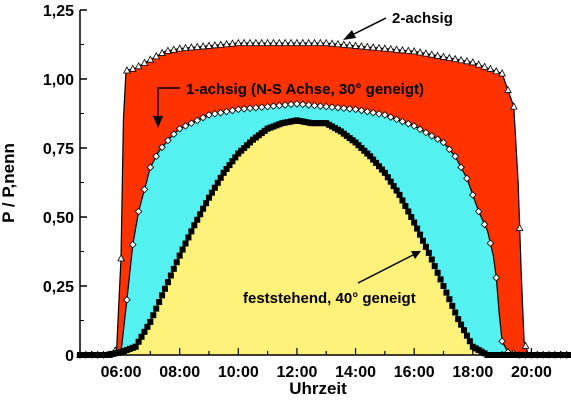 The width and height of the screenshot is (571, 400). What do you see at coordinates (472, 372) in the screenshot?
I see `x-tick-label: 18:00` at bounding box center [472, 372].